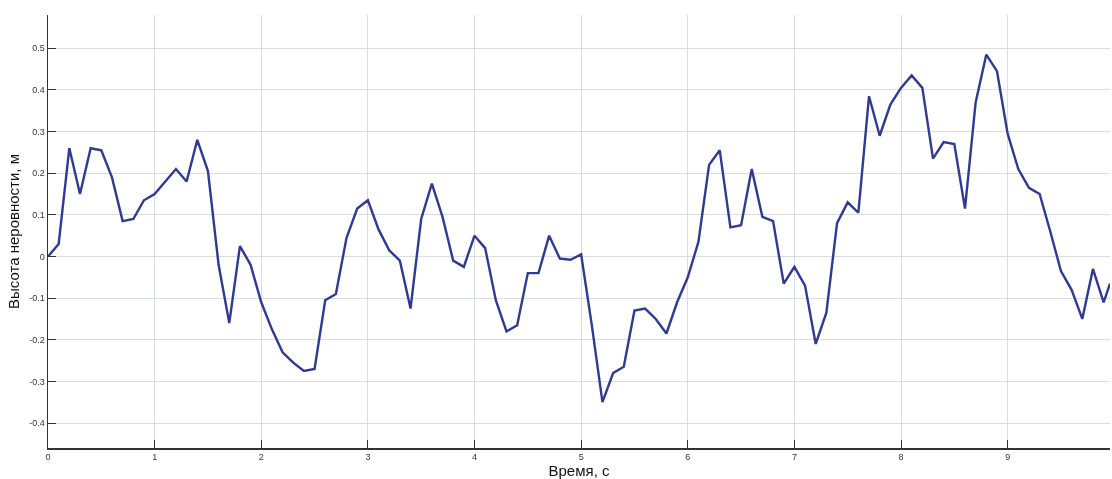  I want to click on x-axis-title: Время, с, so click(579, 470).